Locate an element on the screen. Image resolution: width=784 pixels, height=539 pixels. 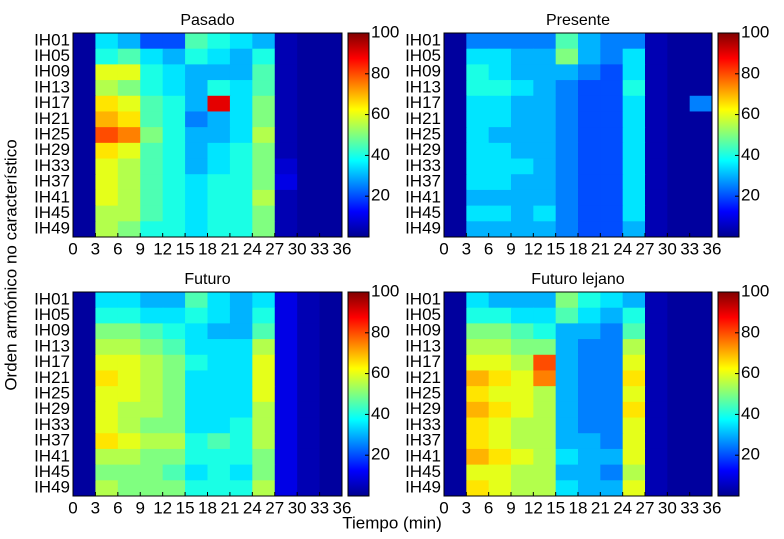
x-tick-label: 33 is located at coordinates (689, 248).